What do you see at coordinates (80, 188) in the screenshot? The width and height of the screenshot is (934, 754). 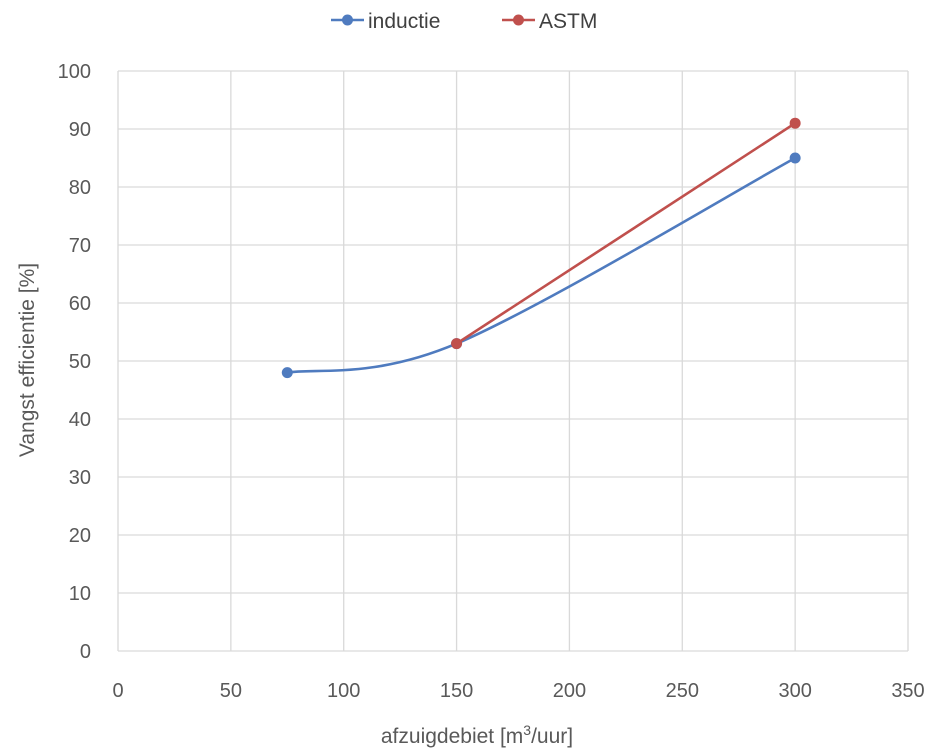 I see `y-tick-label: 80` at bounding box center [80, 188].